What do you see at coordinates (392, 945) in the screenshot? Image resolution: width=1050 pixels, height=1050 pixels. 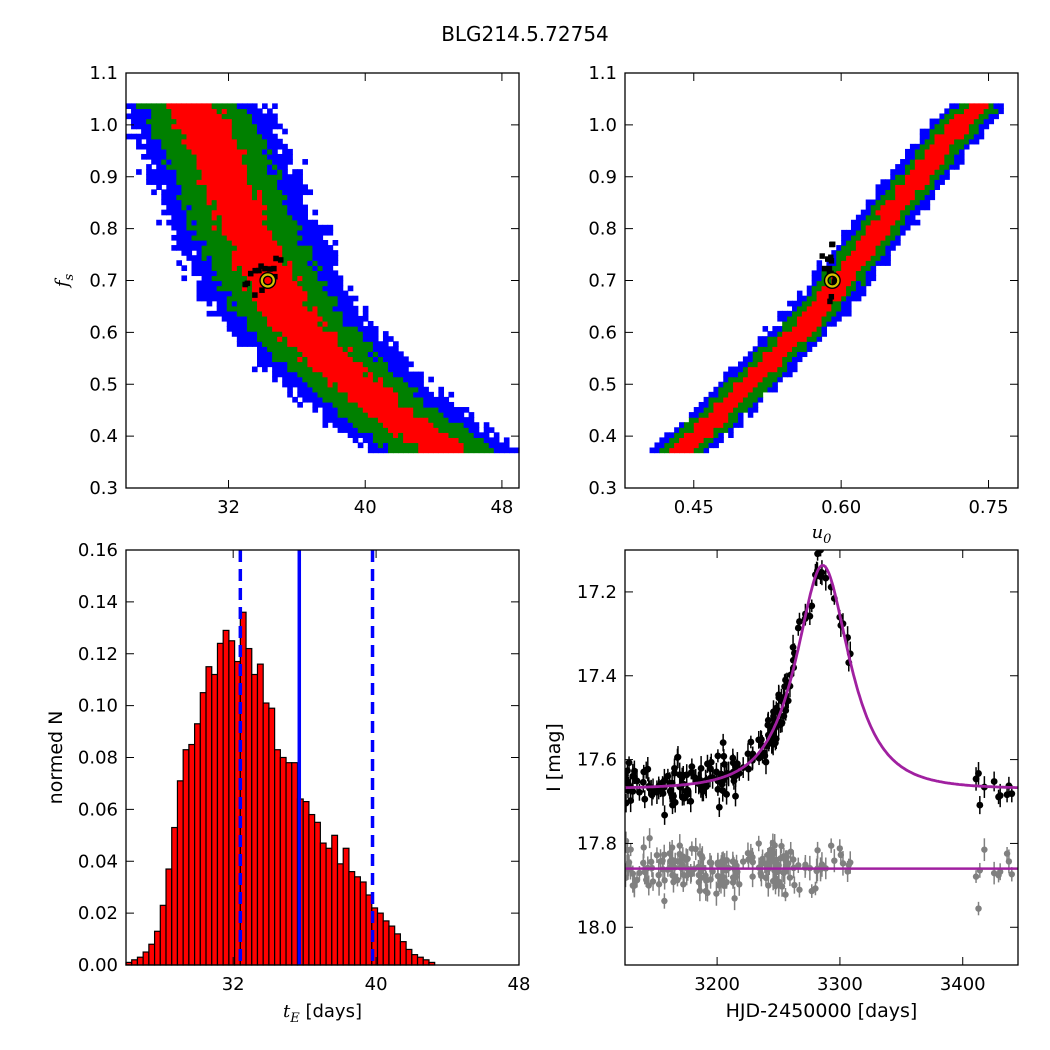 I see `histogram-bar` at bounding box center [392, 945].